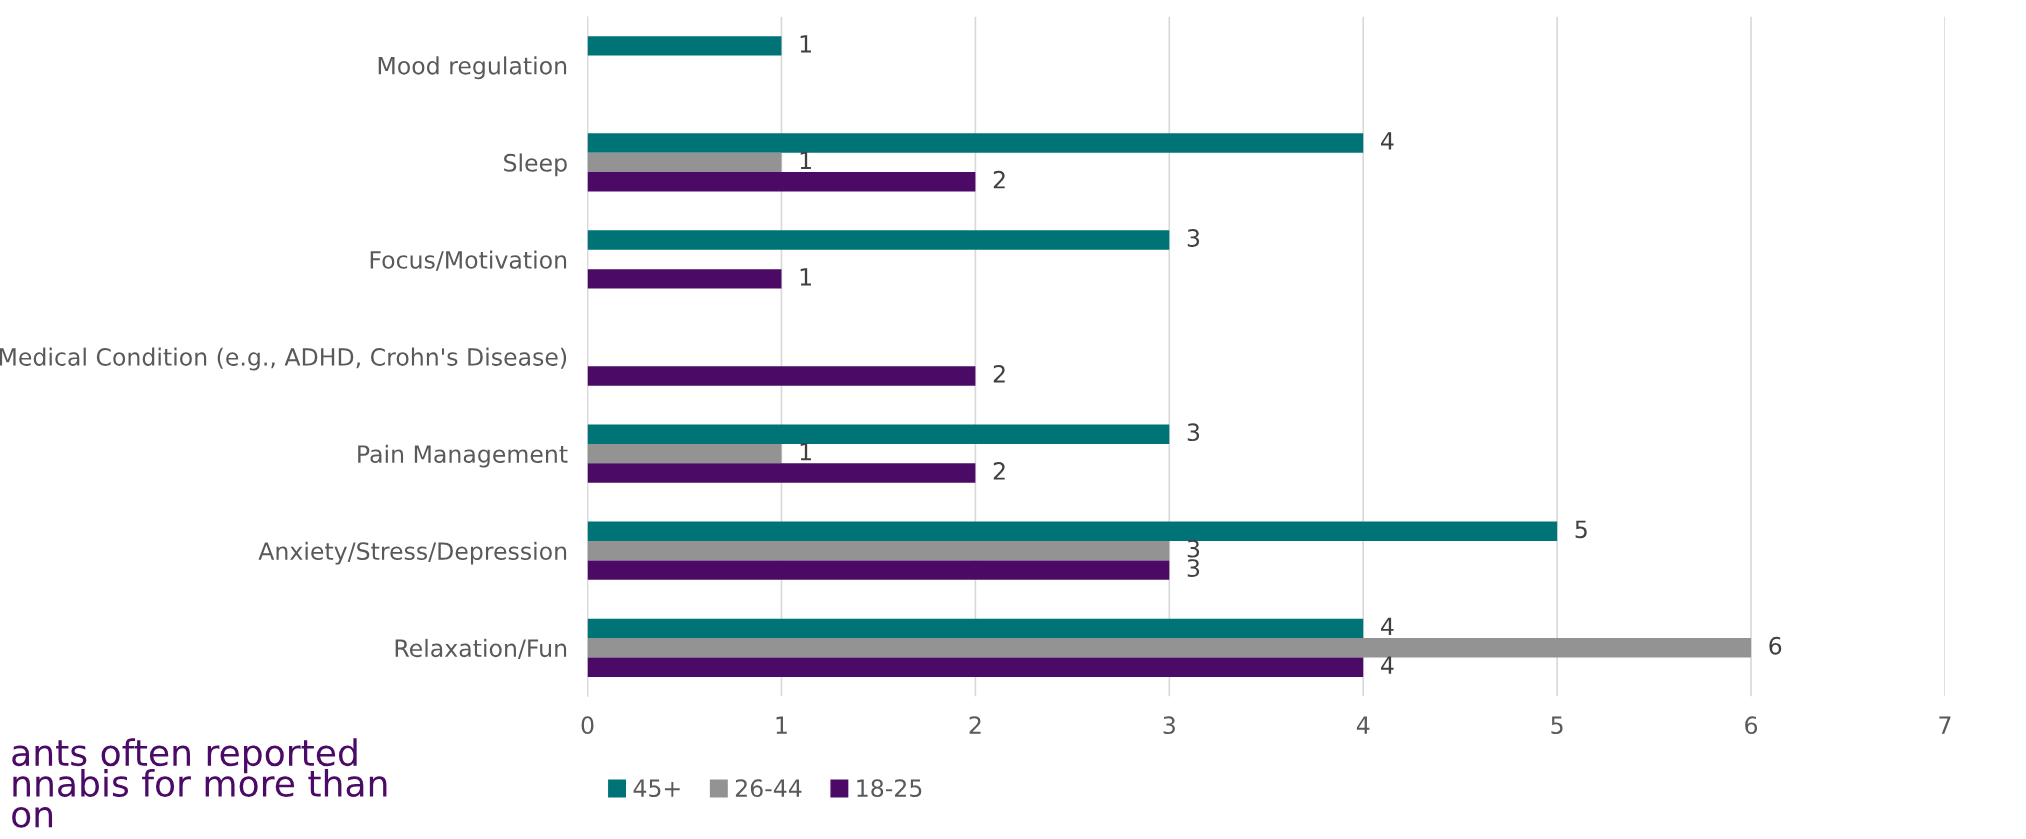  I want to click on y-tick-label: Medical Condition (e.g., ADHD, Crohn's Disease), so click(283, 359).